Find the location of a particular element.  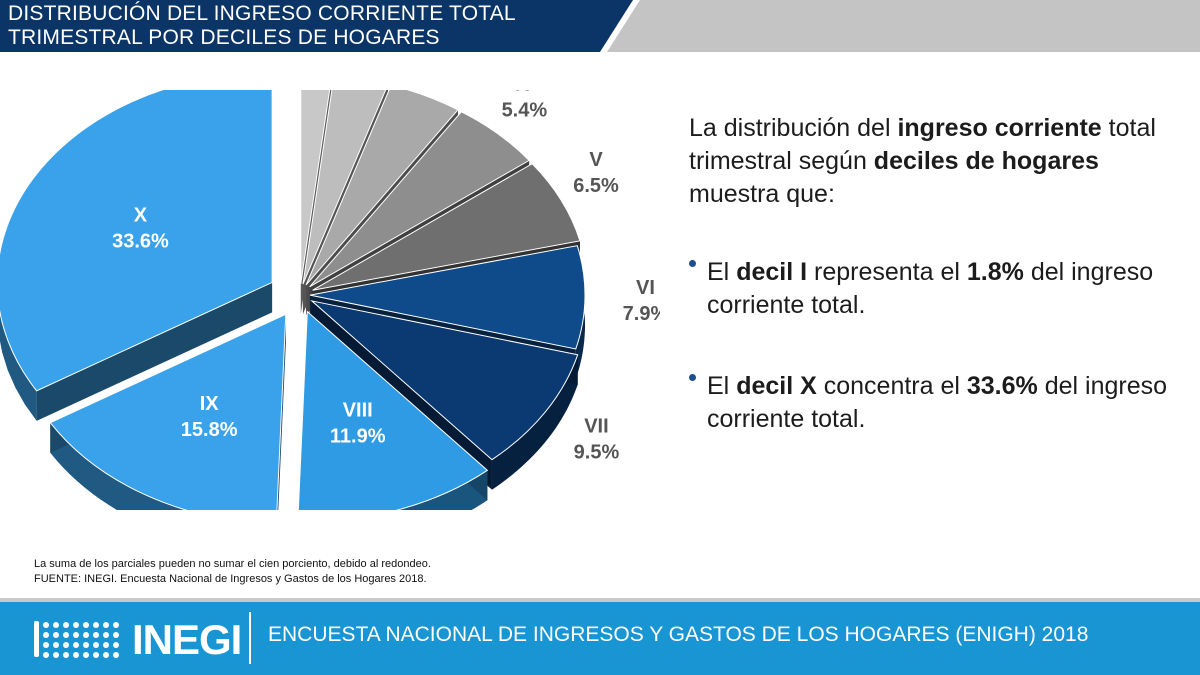

pie-category-label: X is located at coordinates (141, 216).